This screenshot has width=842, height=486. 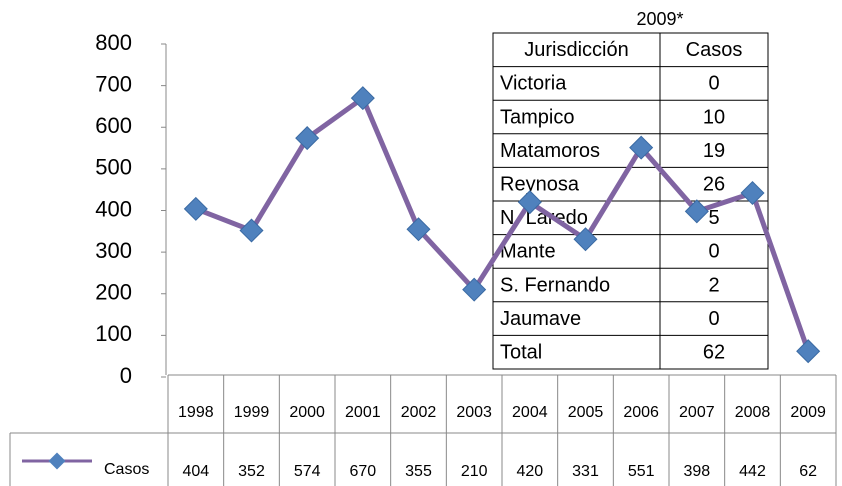 What do you see at coordinates (113, 292) in the screenshot?
I see `y-tick-label: 200` at bounding box center [113, 292].